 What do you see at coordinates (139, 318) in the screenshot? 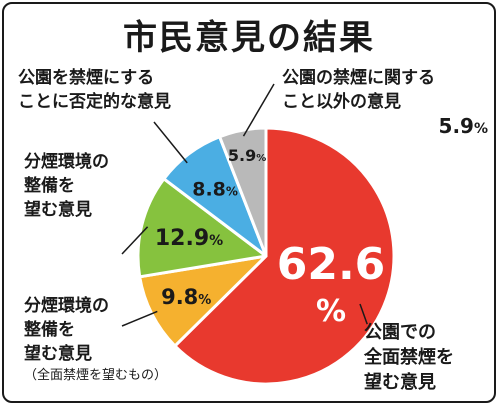
I see `leader-line-separated_full` at bounding box center [139, 318].